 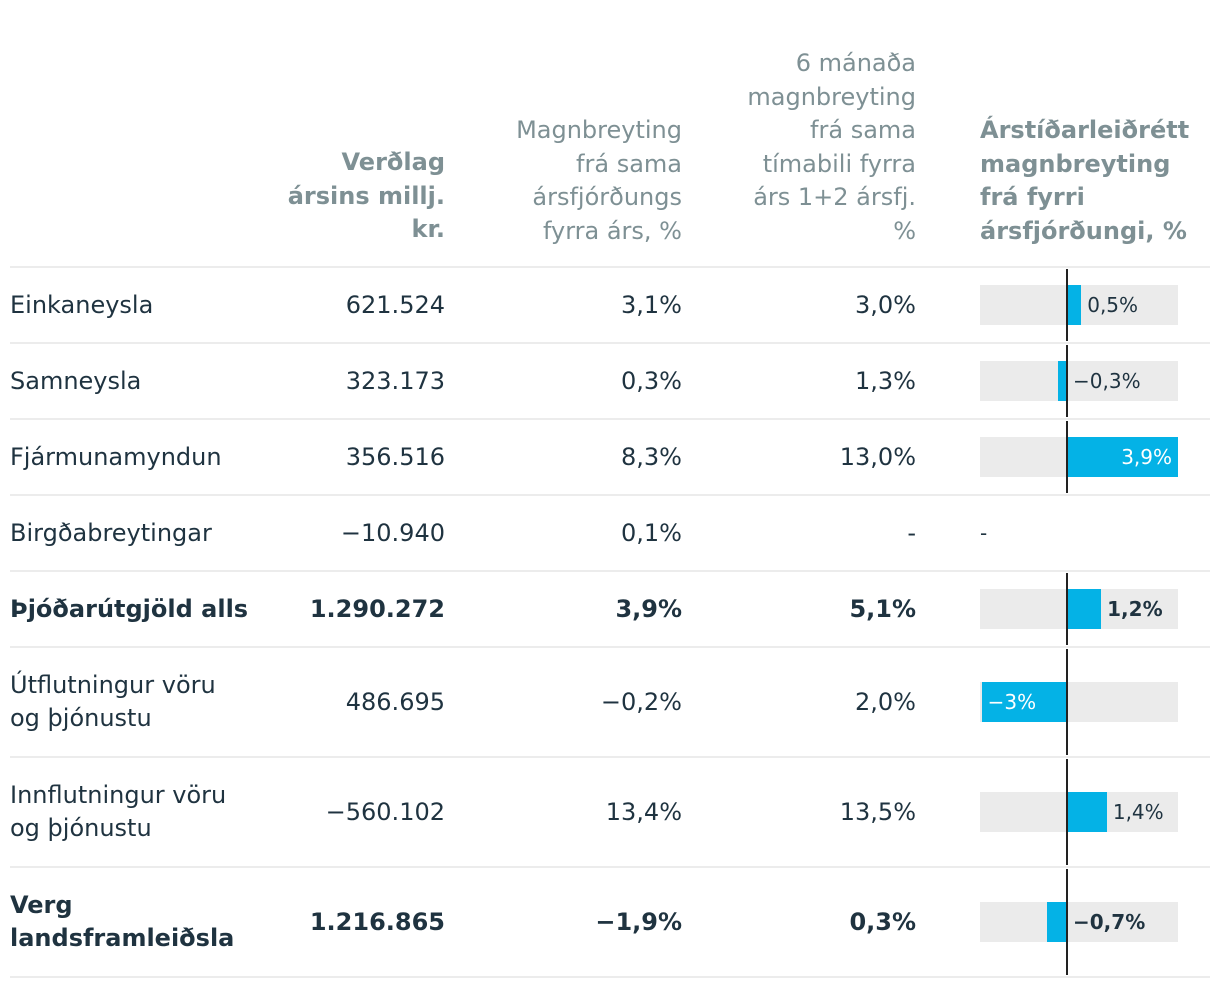 I want to click on header-sex-line: magnbreyting, so click(x=831, y=96).